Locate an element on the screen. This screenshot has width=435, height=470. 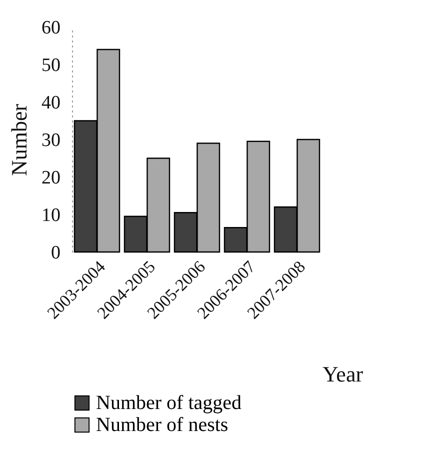
y-tick-label: 50 is located at coordinates (51, 65).